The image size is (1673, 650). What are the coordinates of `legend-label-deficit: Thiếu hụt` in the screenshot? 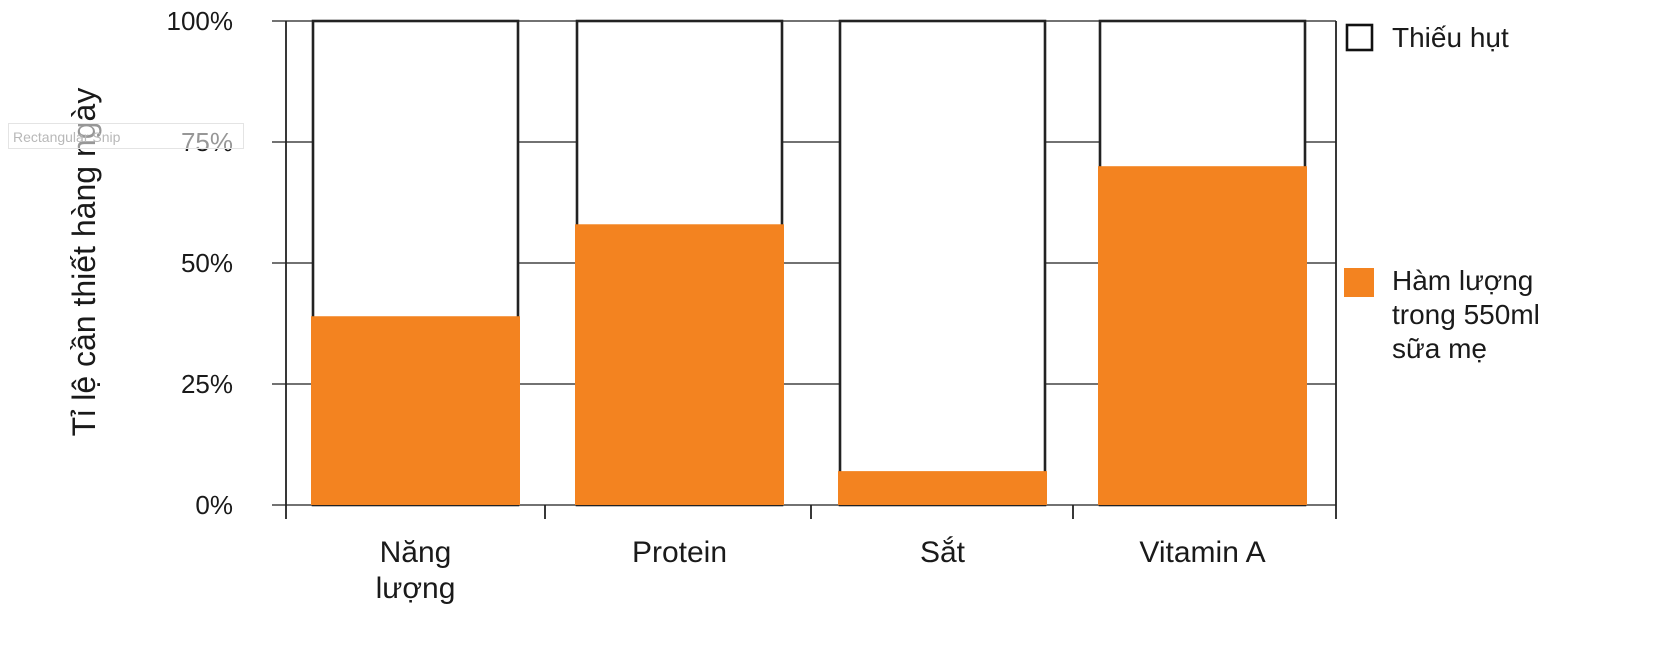 It's located at (1450, 37).